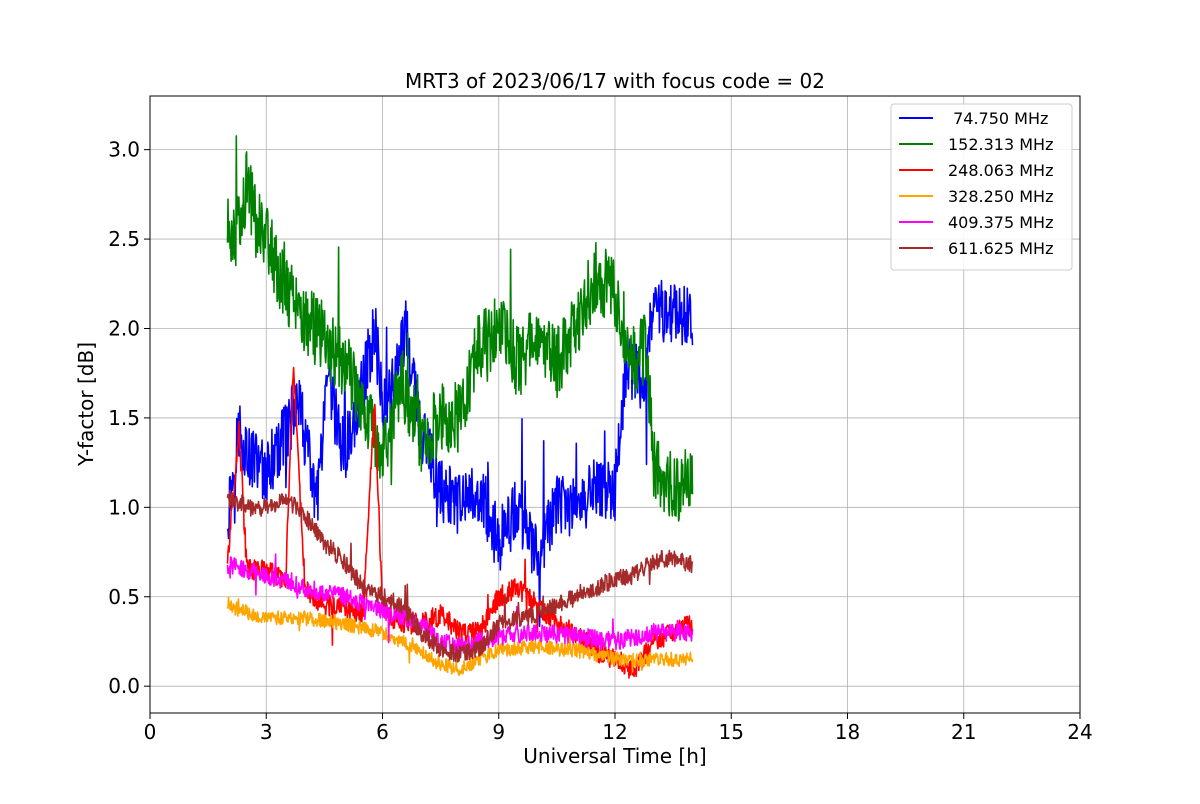 The image size is (1200, 804). What do you see at coordinates (1000, 196) in the screenshot?
I see `legend-entry: 328.250 MHz` at bounding box center [1000, 196].